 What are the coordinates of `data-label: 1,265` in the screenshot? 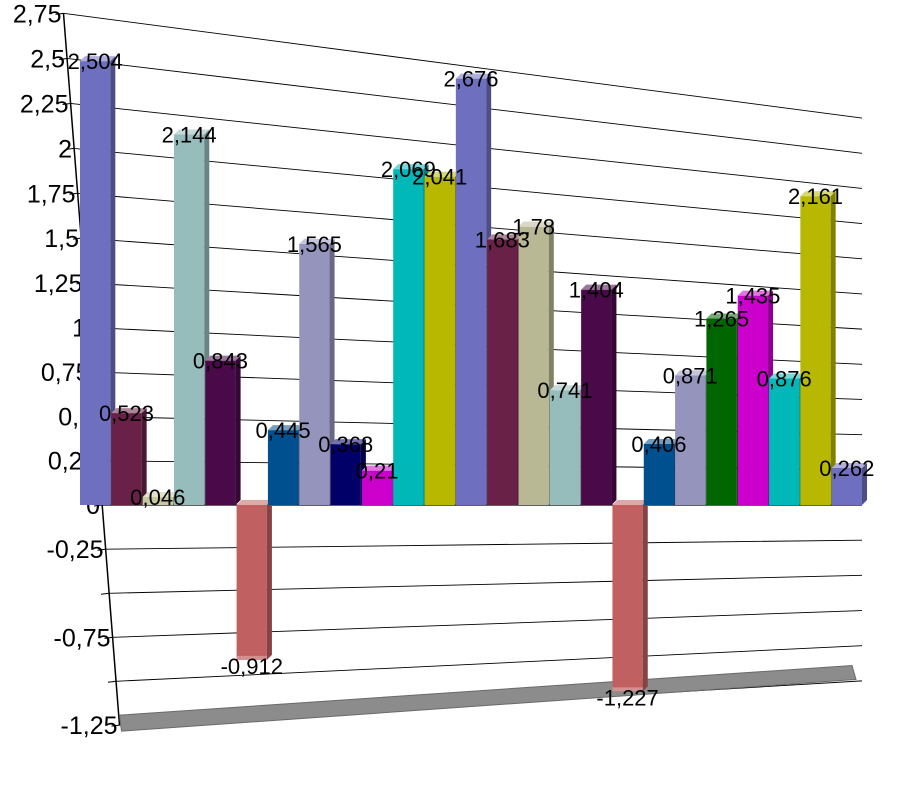 It's located at (721, 319).